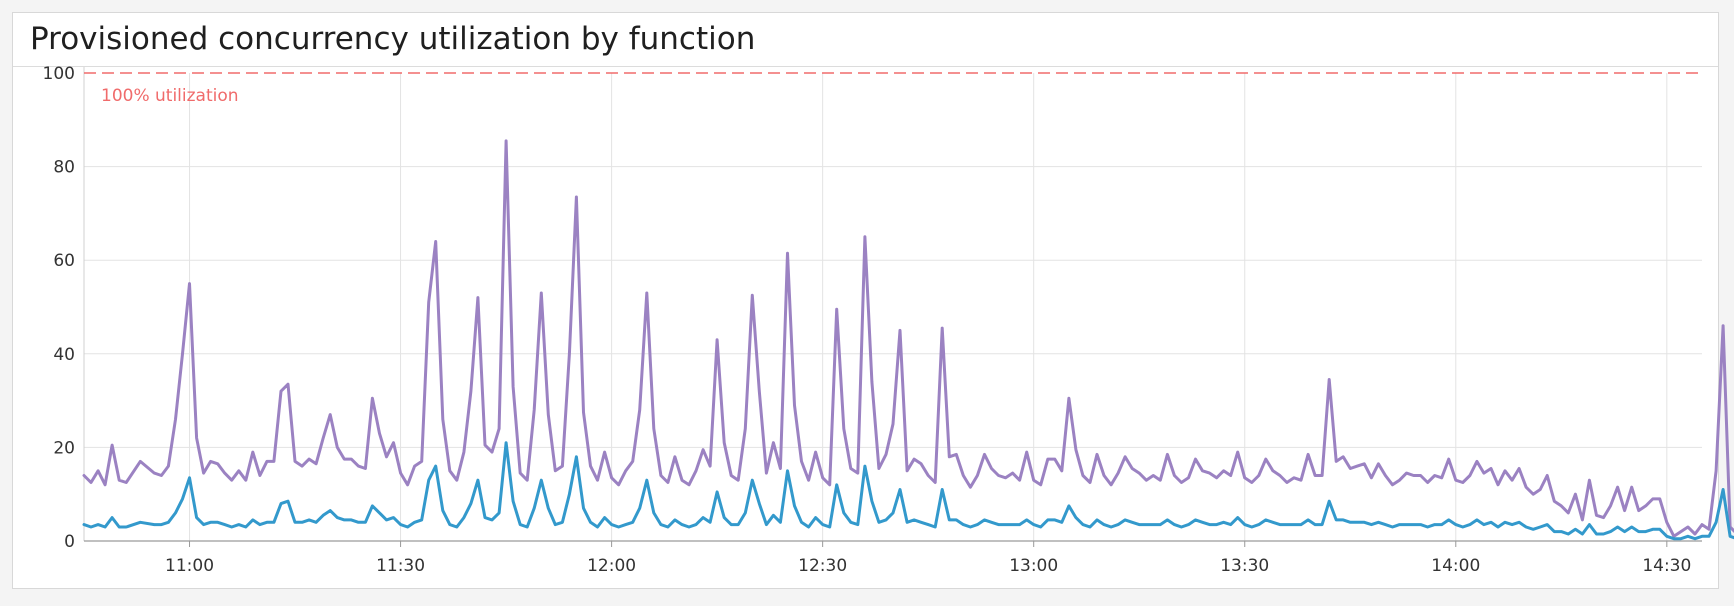  What do you see at coordinates (822, 566) in the screenshot?
I see `x-tick-label: 12:30` at bounding box center [822, 566].